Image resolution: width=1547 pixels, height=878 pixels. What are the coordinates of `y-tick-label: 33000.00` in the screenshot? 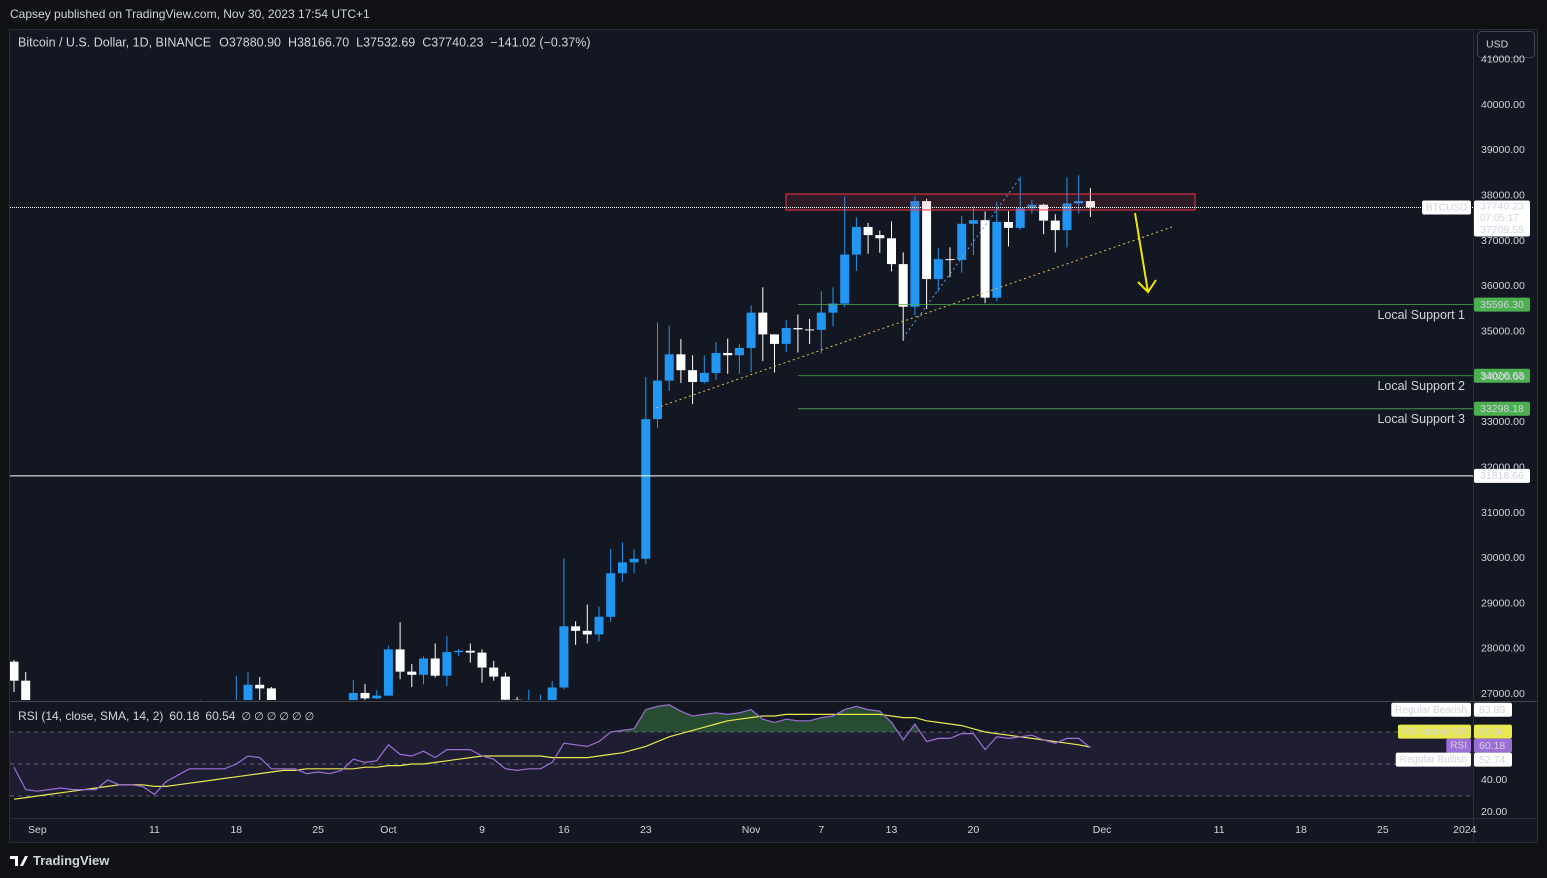 It's located at (1503, 422).